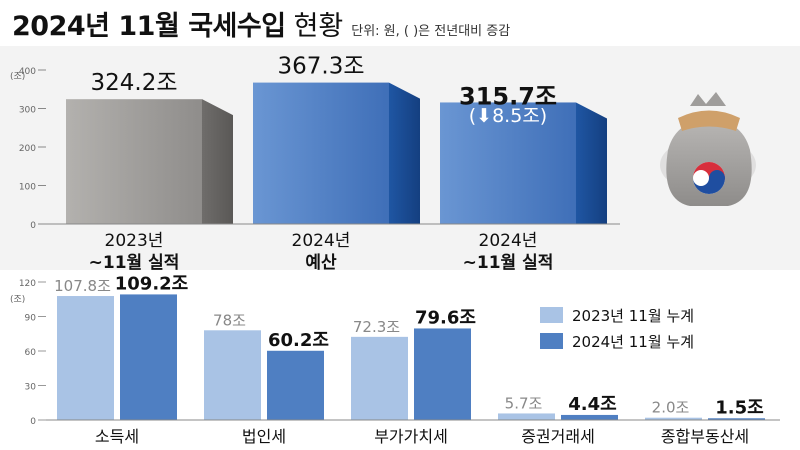  What do you see at coordinates (558, 436) in the screenshot?
I see `bottom-category-label: 증권거래세` at bounding box center [558, 436].